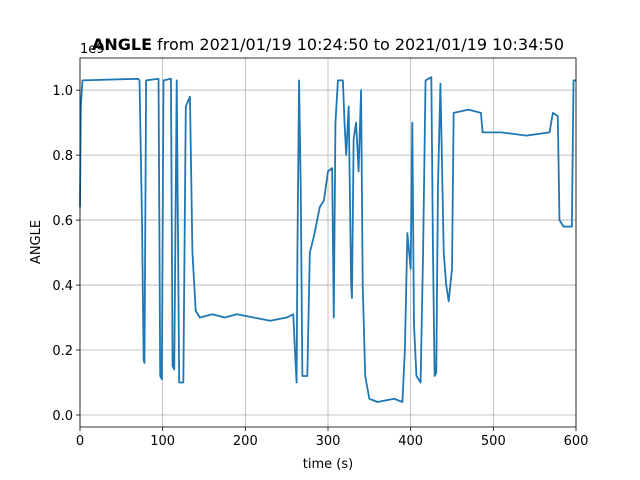  I want to click on y-tick-label: 0.2, so click(62, 351).